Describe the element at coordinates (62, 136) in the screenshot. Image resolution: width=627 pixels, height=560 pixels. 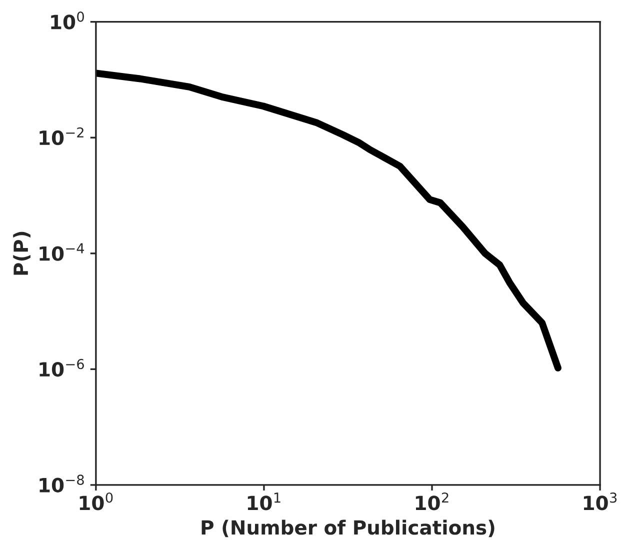
I see `y-tick-label: 10$^{−2}$` at that location.